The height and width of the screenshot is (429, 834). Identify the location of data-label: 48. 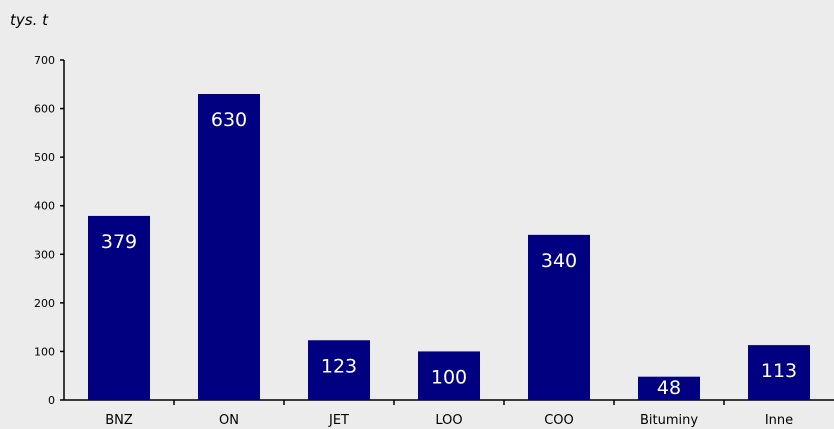
(669, 388).